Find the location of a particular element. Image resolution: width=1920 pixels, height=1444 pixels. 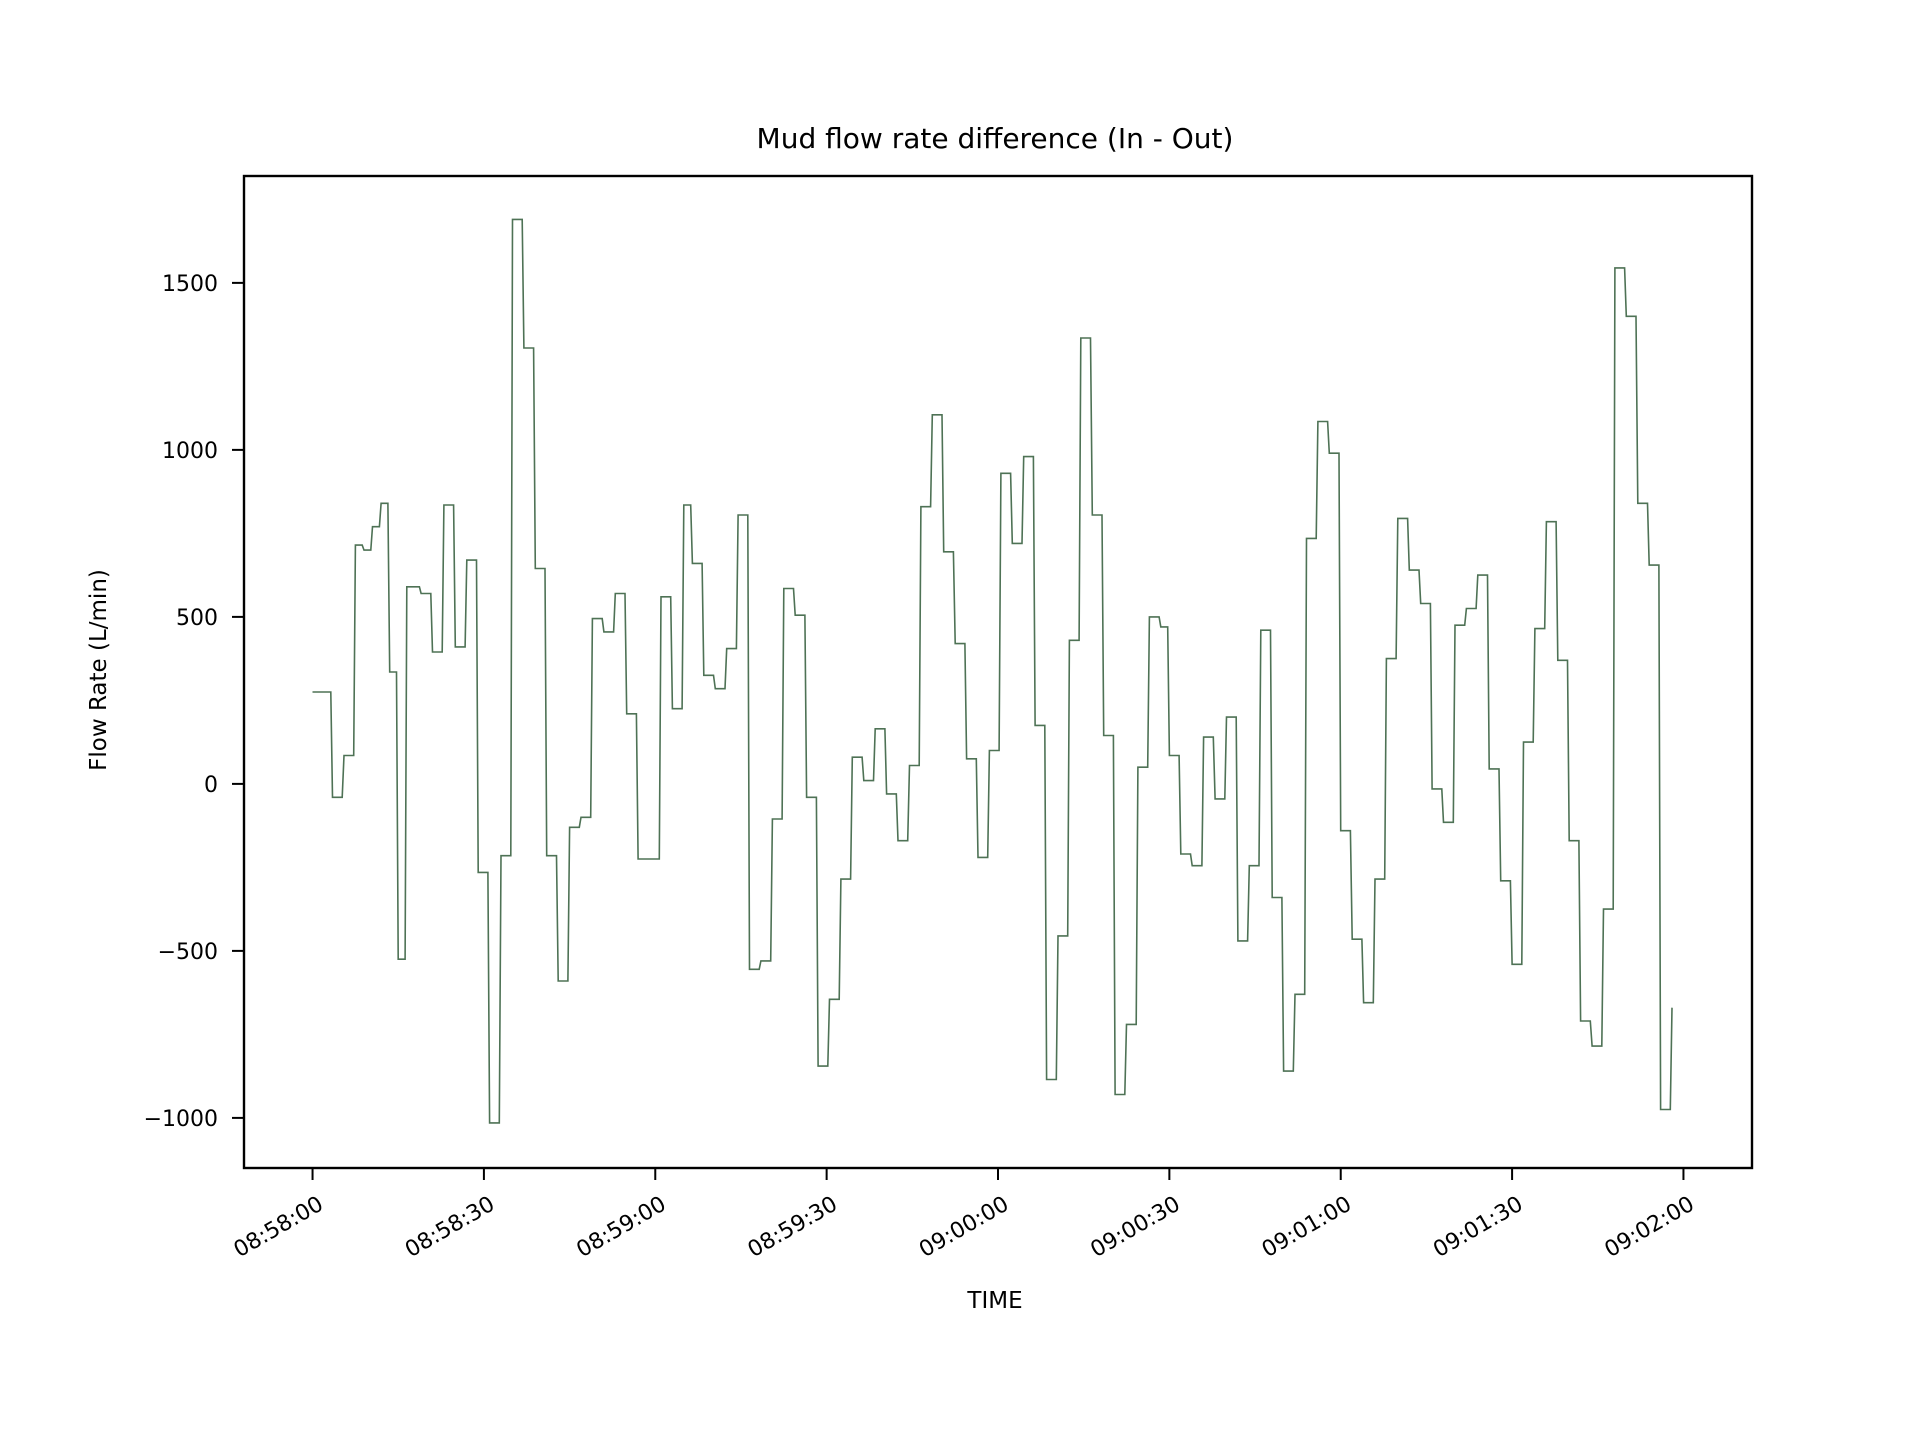

y-tick-label: 500 is located at coordinates (197, 618).